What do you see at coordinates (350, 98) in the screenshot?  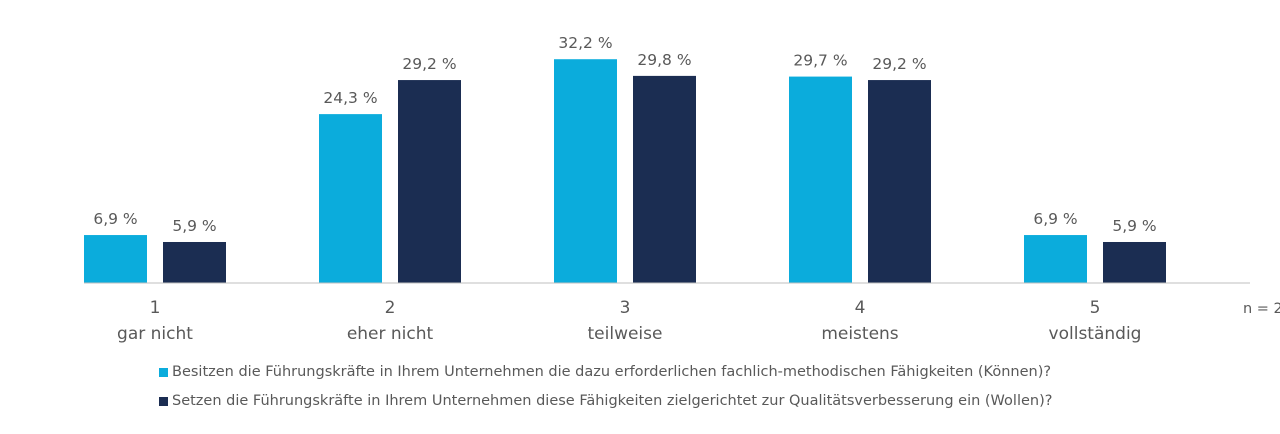 I see `value-label-koennen-2: 24,3 %` at bounding box center [350, 98].